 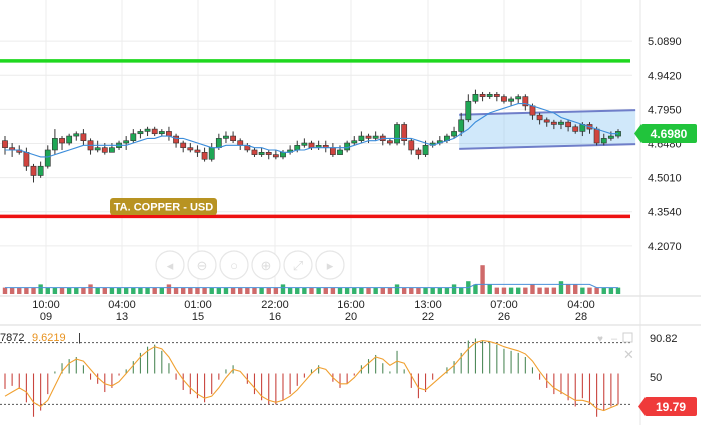 I want to click on oscillator-tick-label: 50, so click(x=656, y=378).